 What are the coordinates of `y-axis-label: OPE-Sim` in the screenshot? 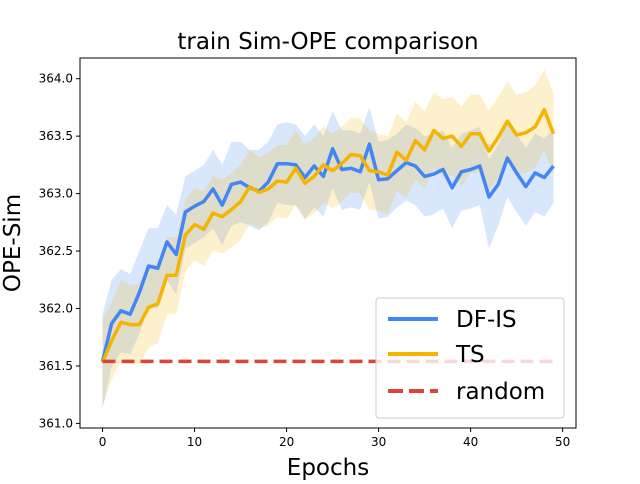 It's located at (13, 243).